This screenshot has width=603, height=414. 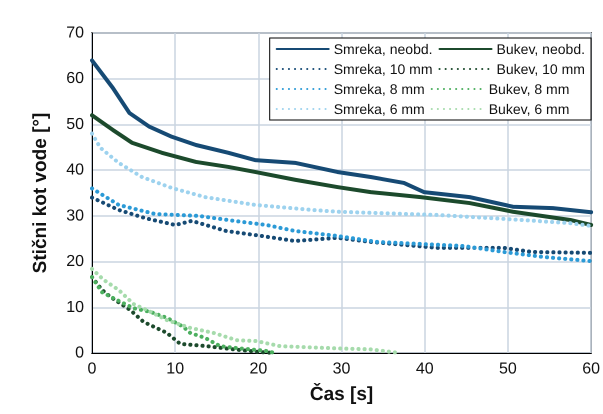 I want to click on x-tick-label: 20, so click(x=258, y=369).